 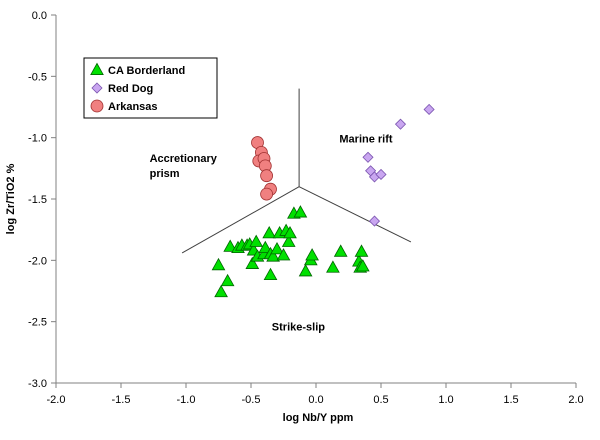 What do you see at coordinates (240, 220) in the screenshot?
I see `field-lower-left-boundary` at bounding box center [240, 220].